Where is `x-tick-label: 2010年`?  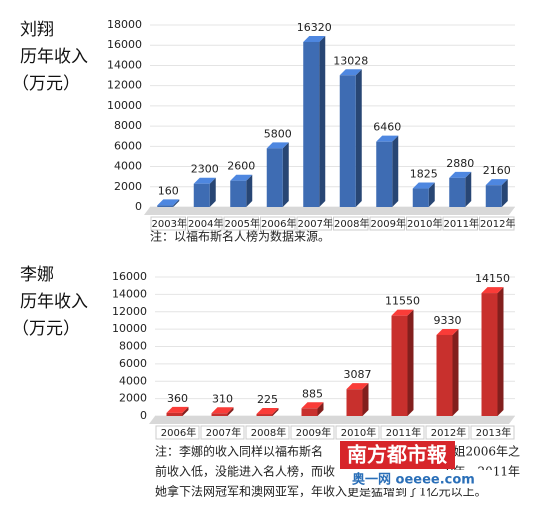 x-tick-label: 2010年 is located at coordinates (424, 223).